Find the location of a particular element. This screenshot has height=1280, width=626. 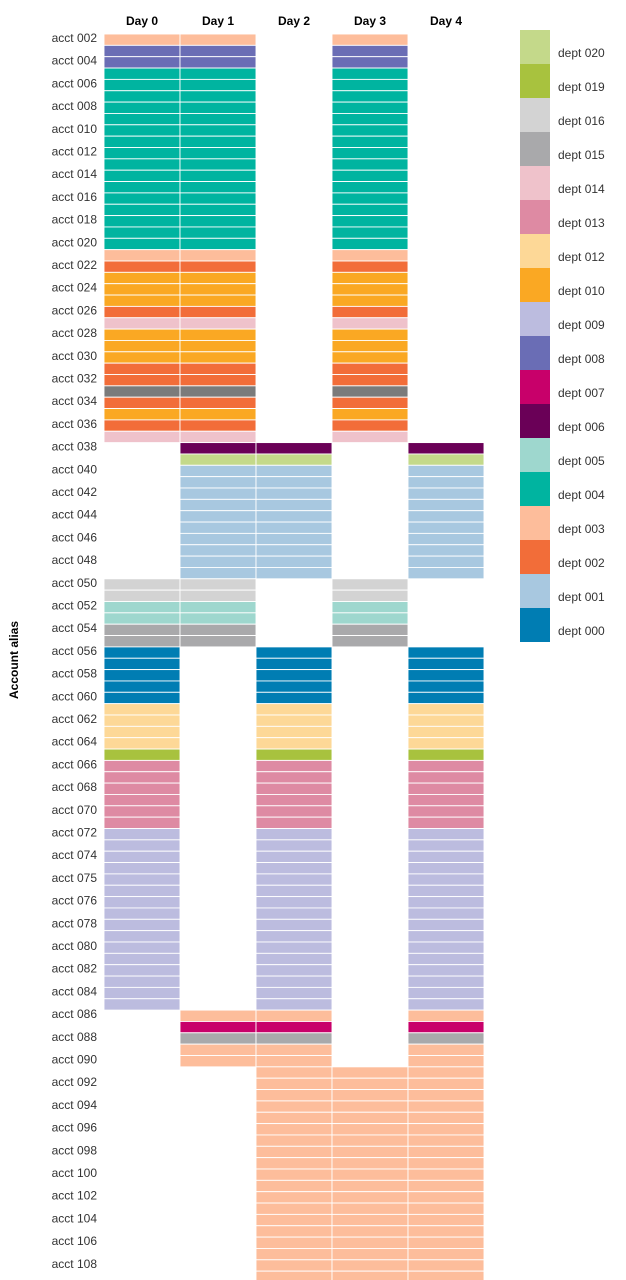

row-tick-label: acct 088 is located at coordinates (75, 1037).